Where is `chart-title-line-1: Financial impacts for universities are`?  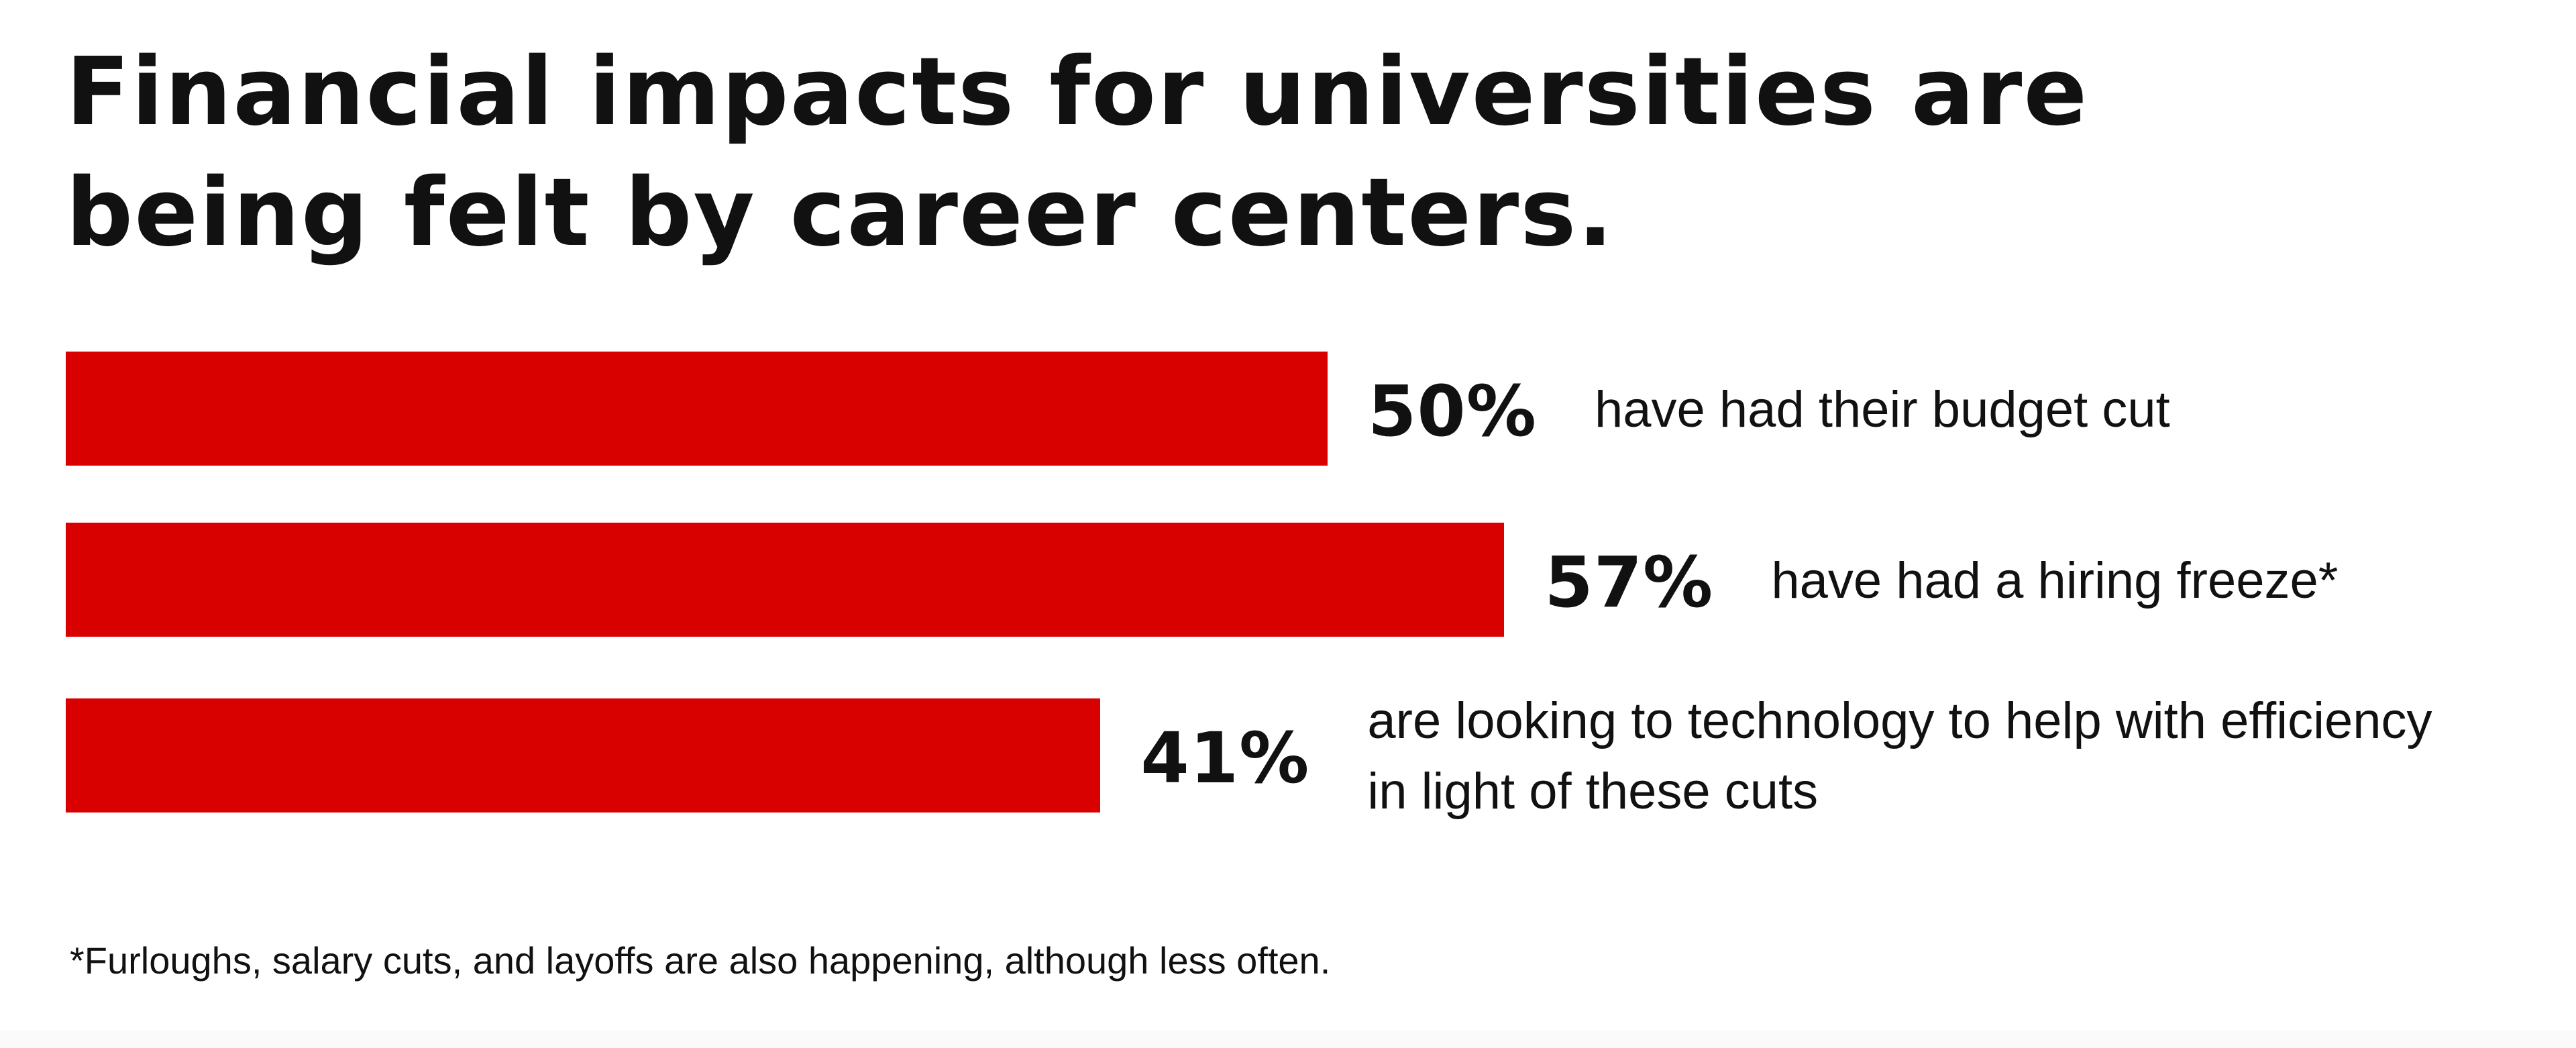 chart-title-line-1: Financial impacts for universities are is located at coordinates (1077, 93).